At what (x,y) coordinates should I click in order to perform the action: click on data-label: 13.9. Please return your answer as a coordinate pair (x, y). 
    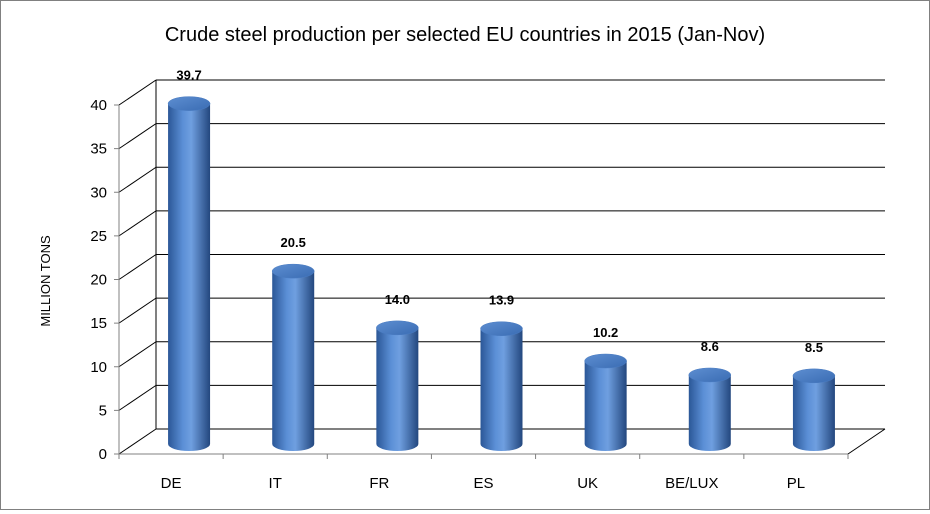
    Looking at the image, I should click on (501, 300).